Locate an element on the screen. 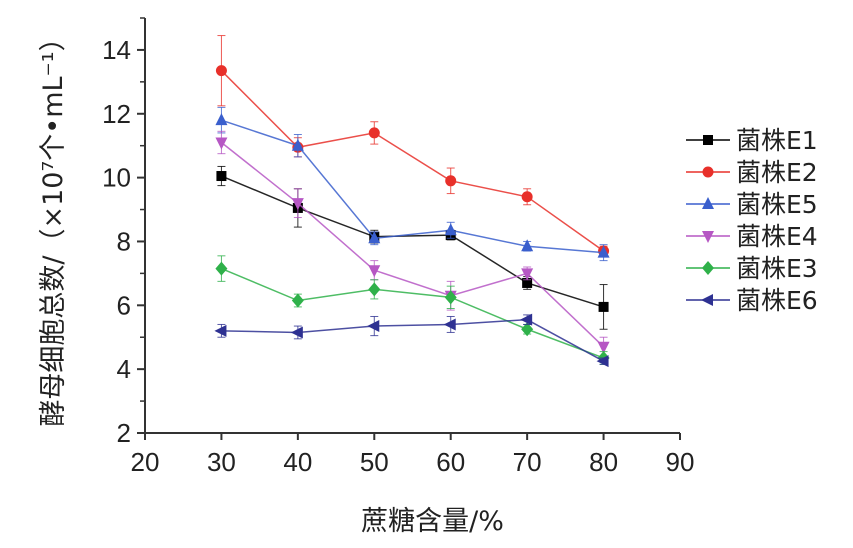 The width and height of the screenshot is (853, 548). legend-label: 菌株E1 is located at coordinates (777, 140).